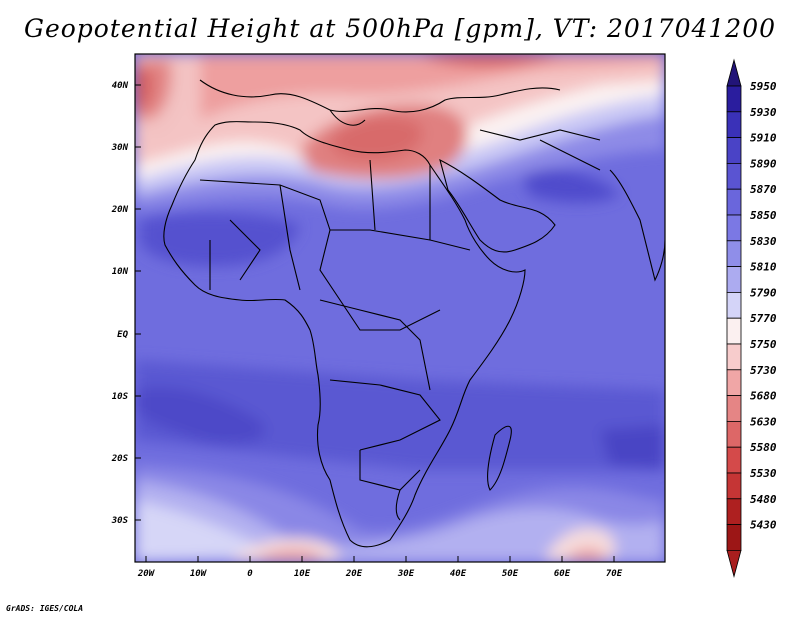 The image size is (800, 618). I want to click on colorbar-label: 5910, so click(763, 138).